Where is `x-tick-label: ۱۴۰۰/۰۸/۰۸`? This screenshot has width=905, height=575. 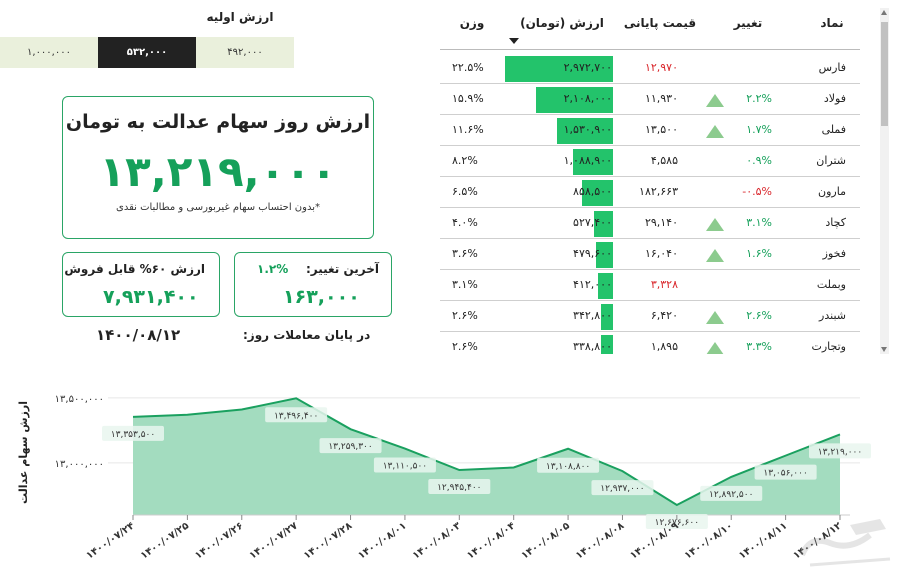
x-tick-label: ۱۴۰۰/۰۸/۰۸ is located at coordinates (600, 540).